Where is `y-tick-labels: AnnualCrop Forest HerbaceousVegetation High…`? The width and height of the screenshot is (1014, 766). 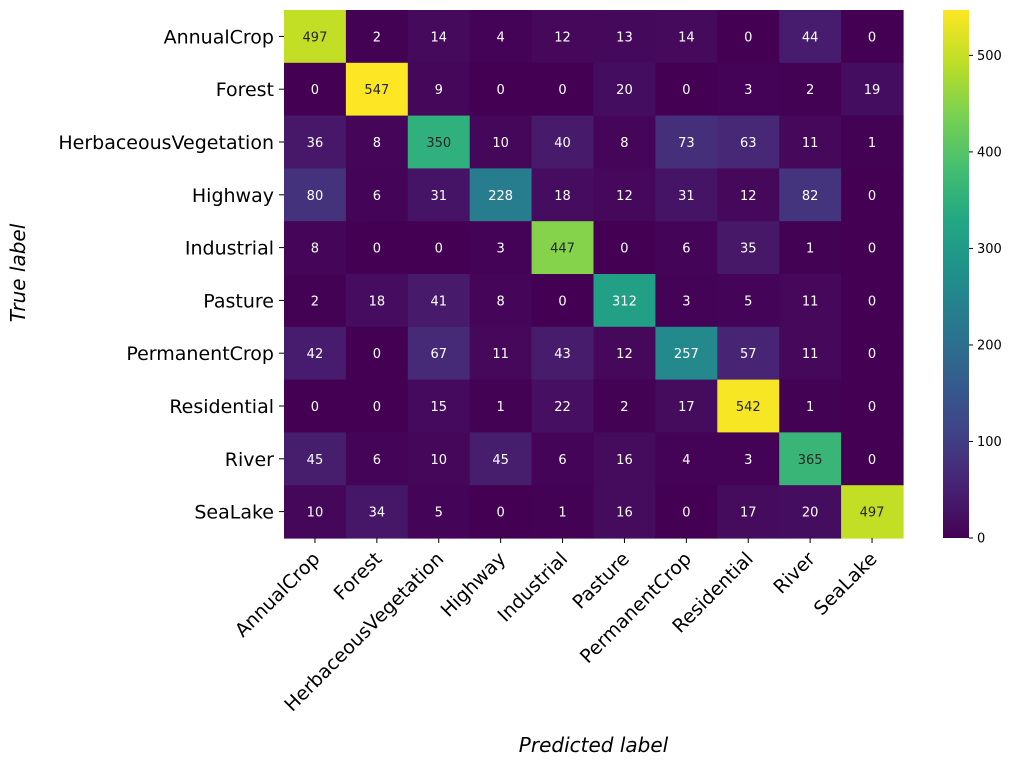 y-tick-labels: AnnualCrop Forest HerbaceousVegetation High… is located at coordinates (171, 275).